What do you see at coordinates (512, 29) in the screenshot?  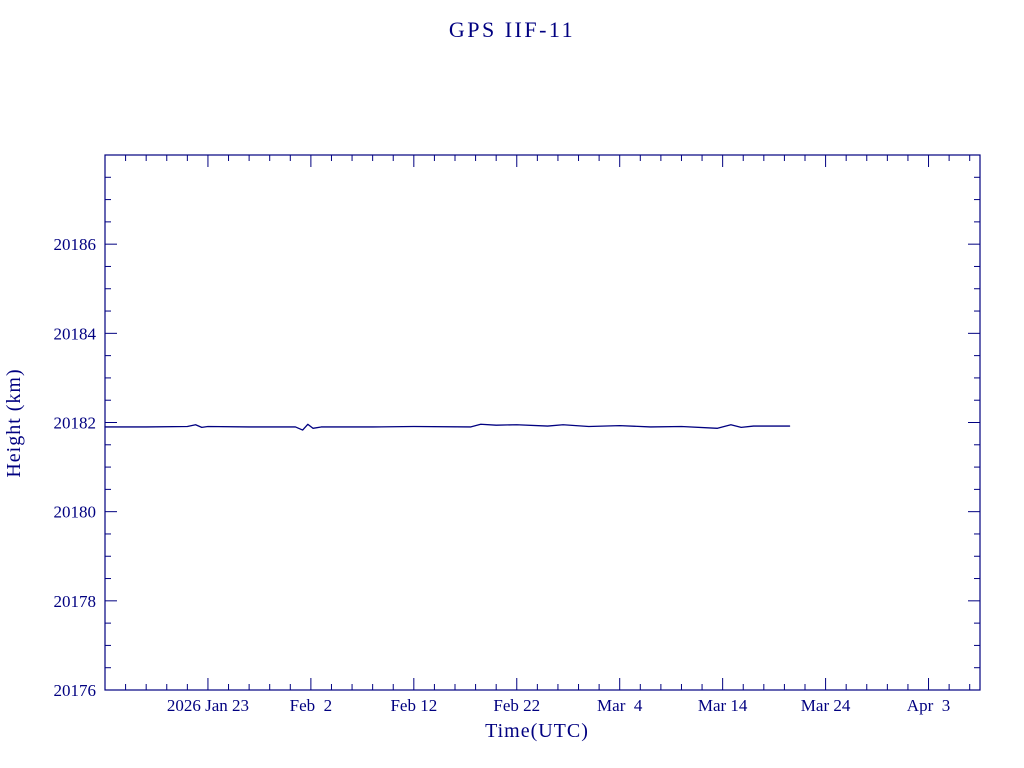 I see `chart-title: GPS IIF-11` at bounding box center [512, 29].